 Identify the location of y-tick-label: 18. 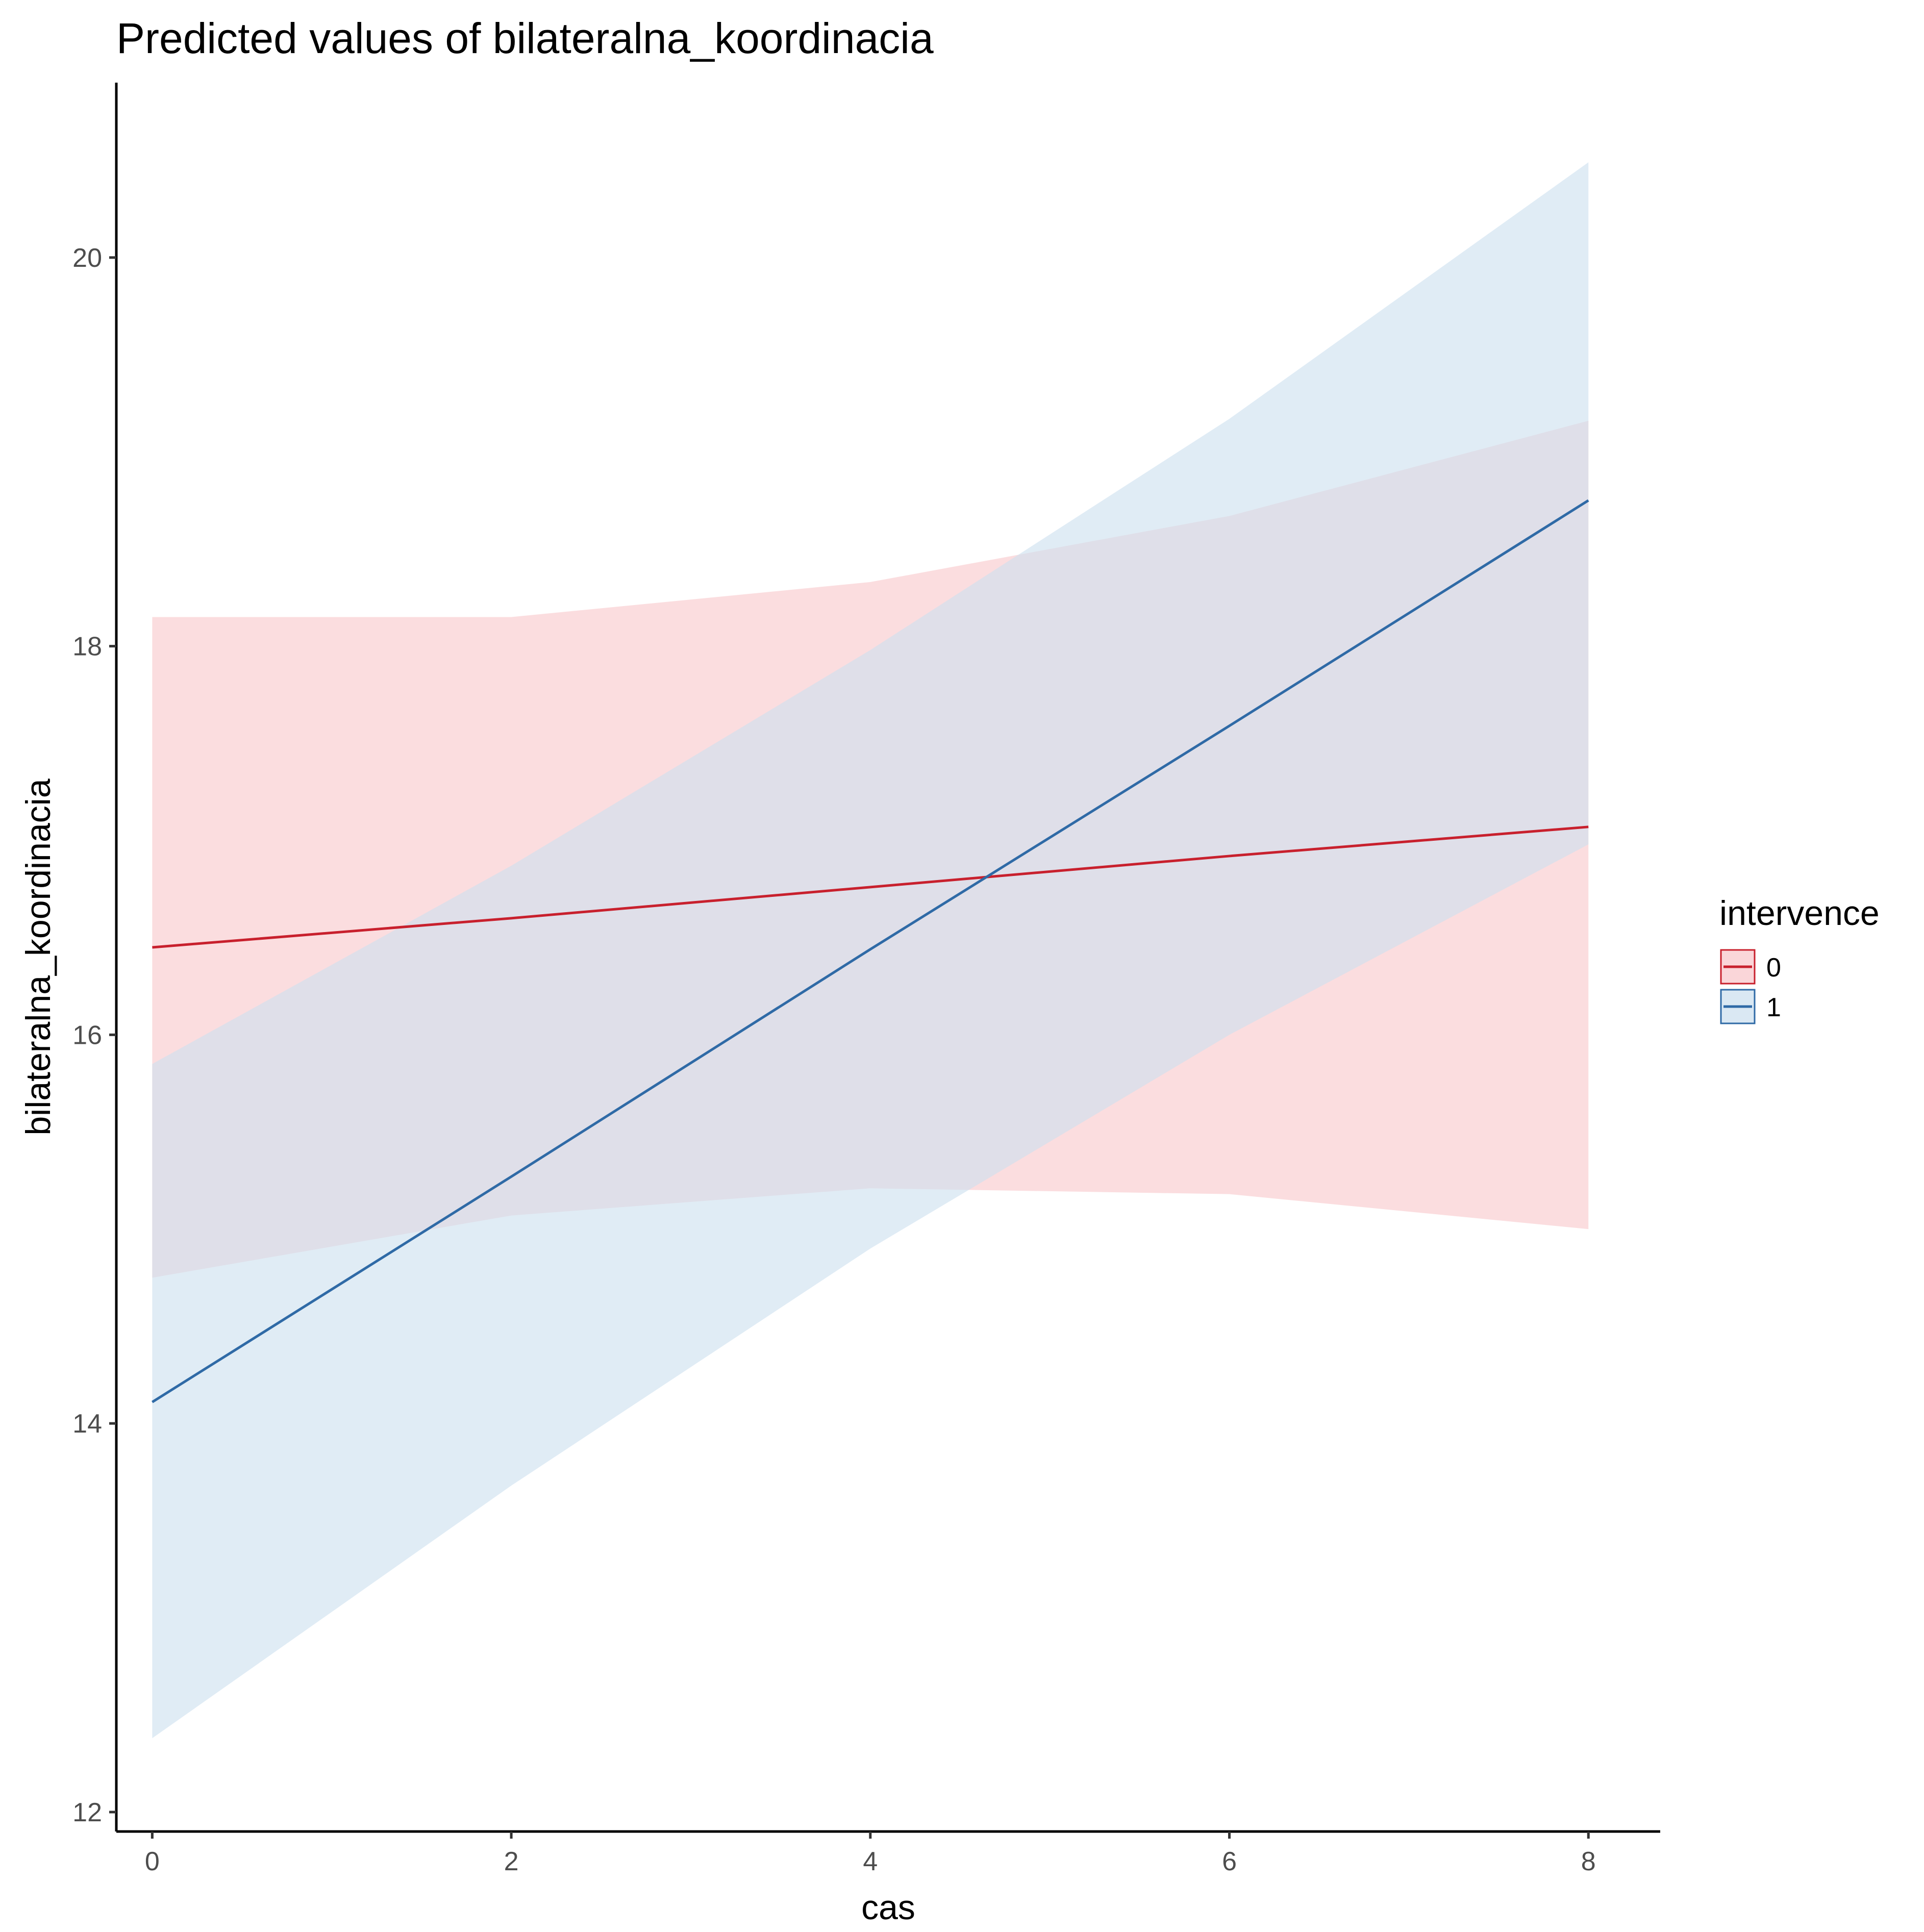
(87, 647).